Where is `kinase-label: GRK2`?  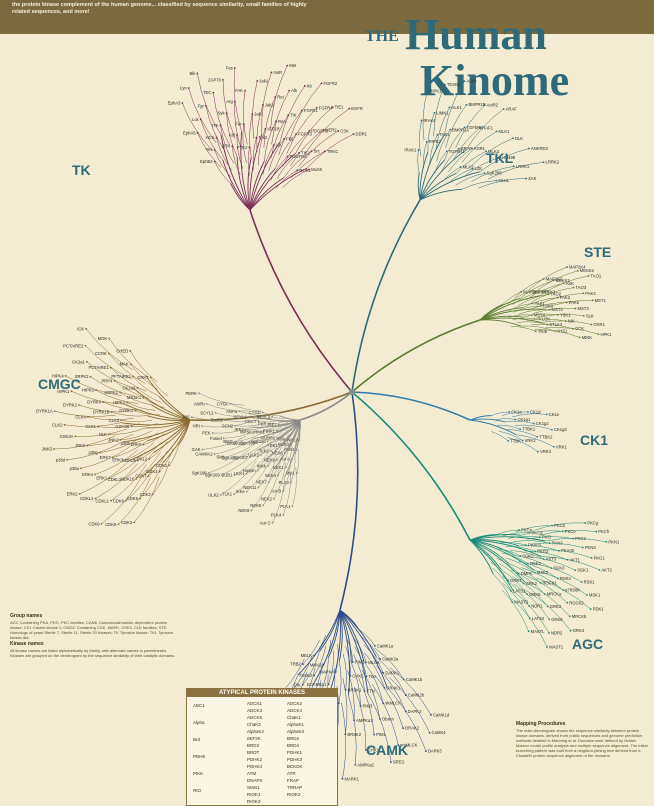
kinase-label: GRK2 is located at coordinates (532, 583).